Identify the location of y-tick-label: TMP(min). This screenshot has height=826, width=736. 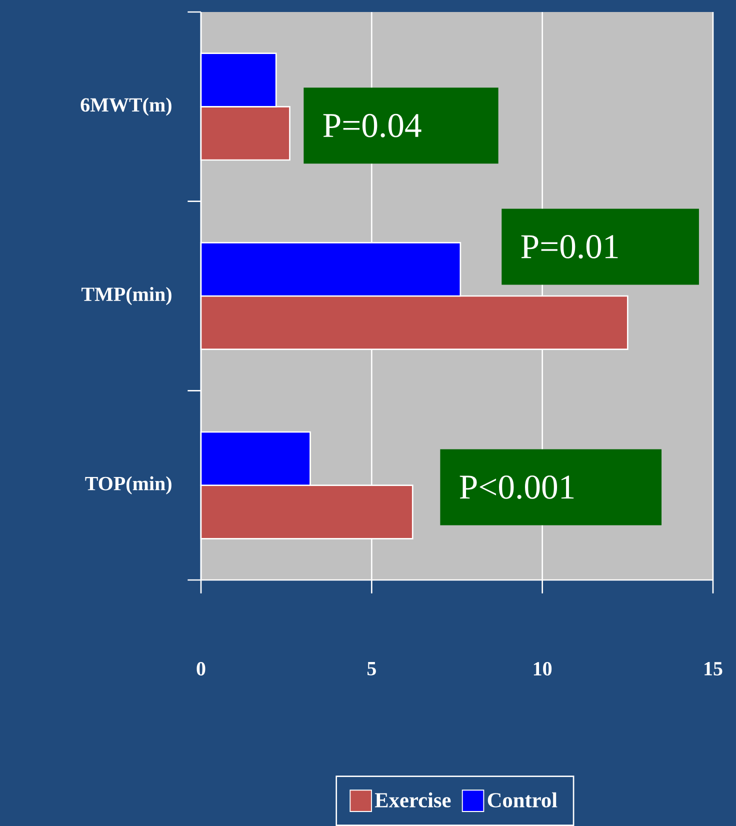
(127, 296).